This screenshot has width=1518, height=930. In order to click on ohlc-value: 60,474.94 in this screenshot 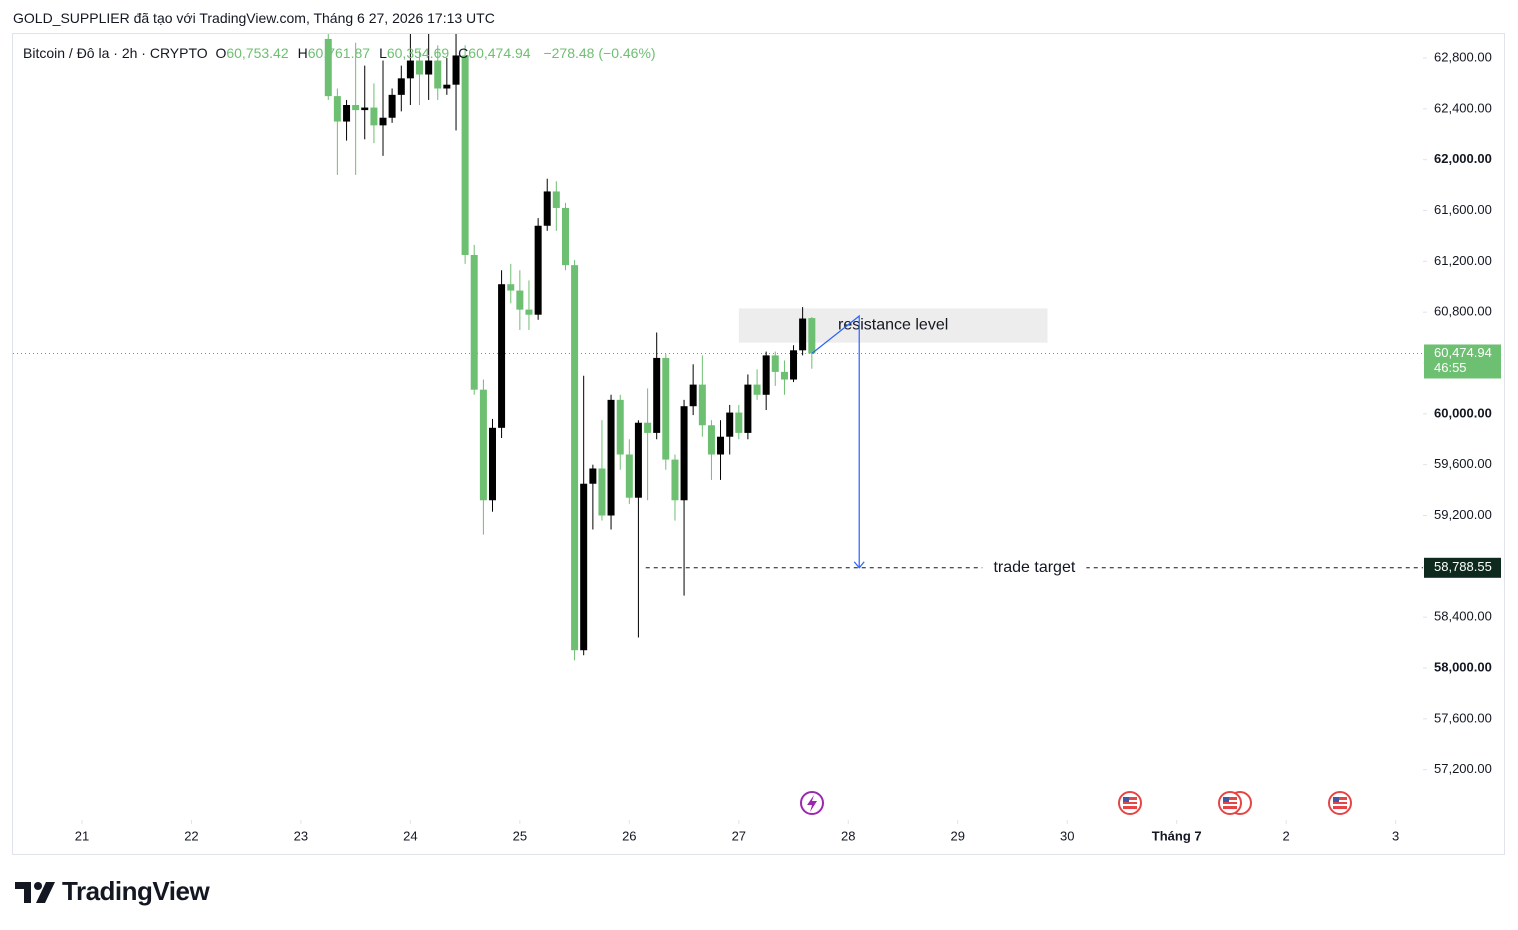, I will do `click(499, 53)`.